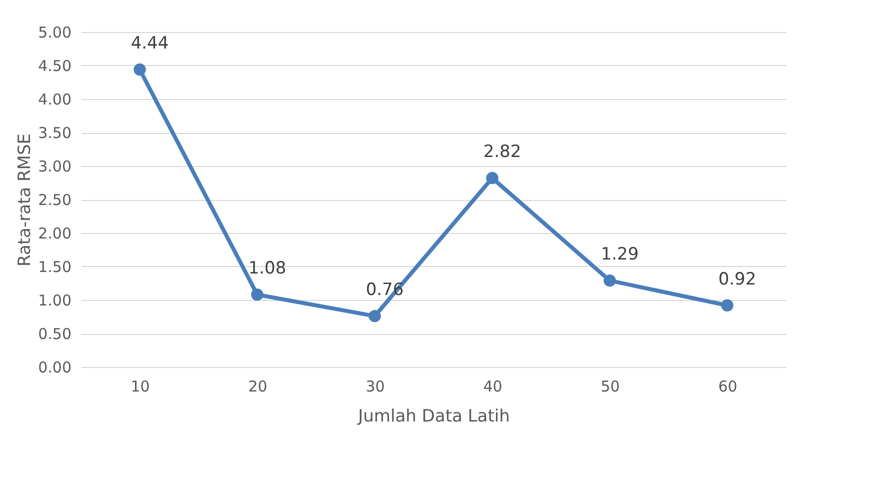 The width and height of the screenshot is (881, 495). I want to click on y-tick-label: 3.00, so click(55, 167).